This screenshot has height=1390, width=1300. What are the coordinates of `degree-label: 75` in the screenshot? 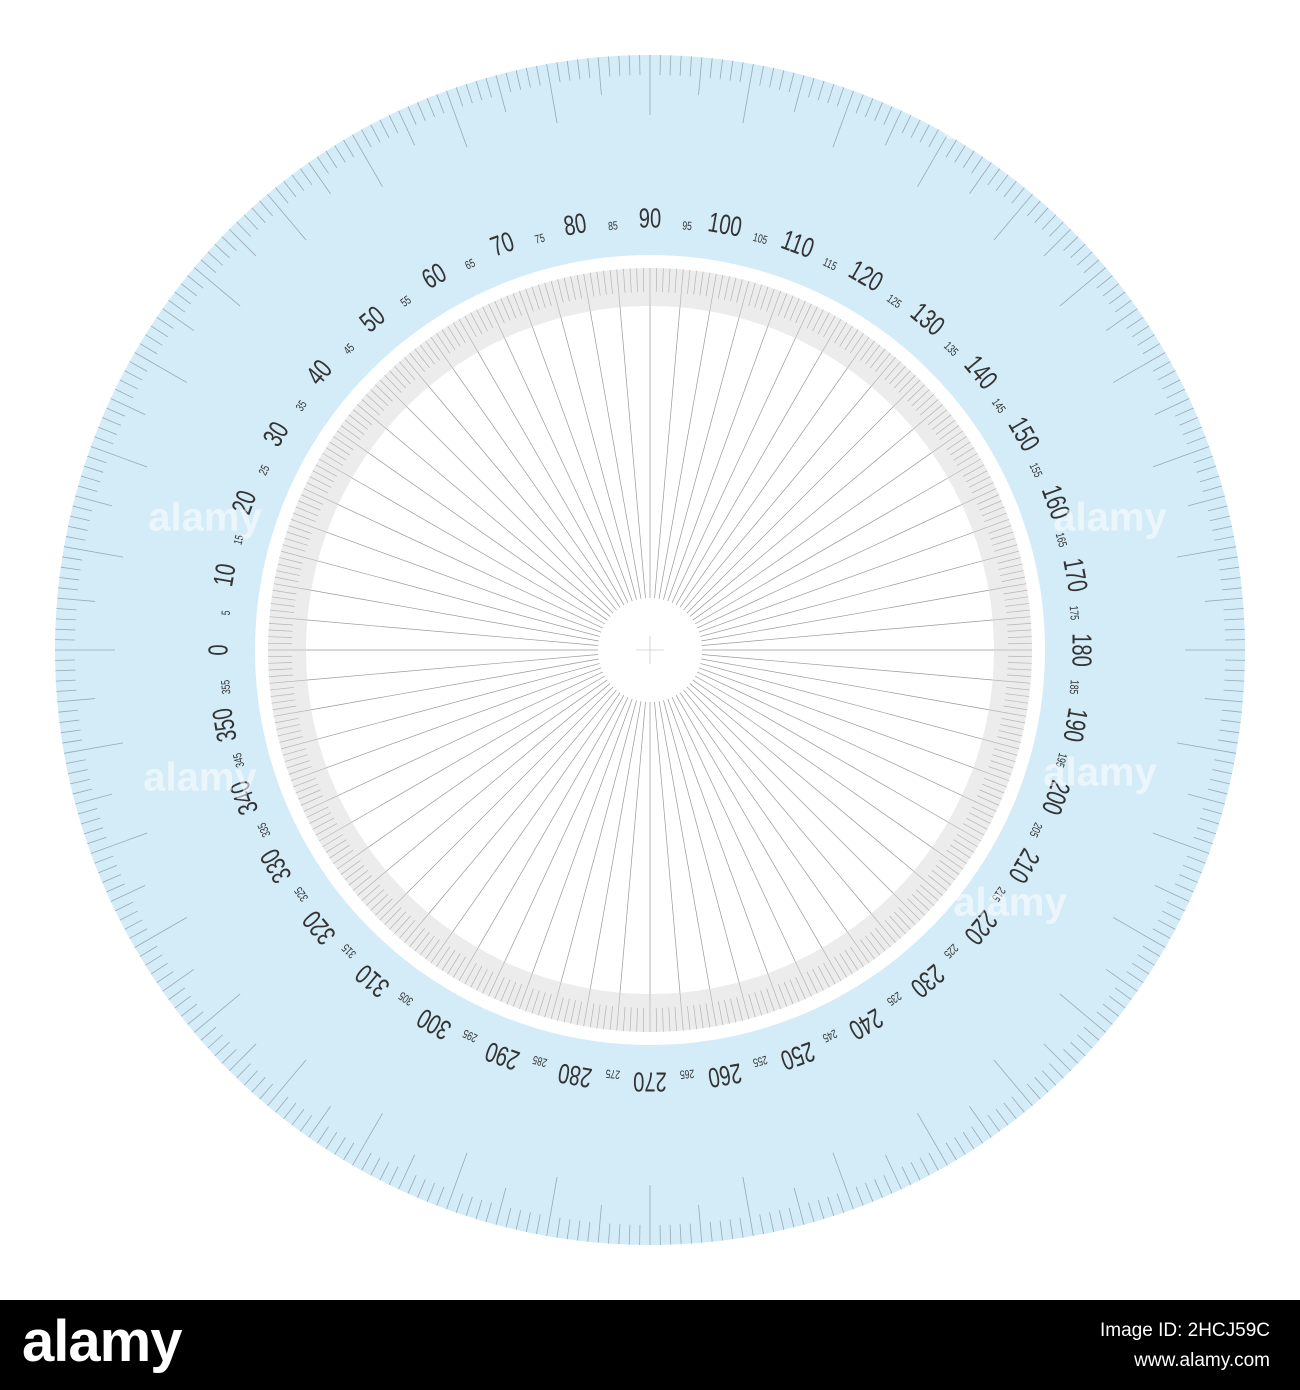 It's located at (540, 239).